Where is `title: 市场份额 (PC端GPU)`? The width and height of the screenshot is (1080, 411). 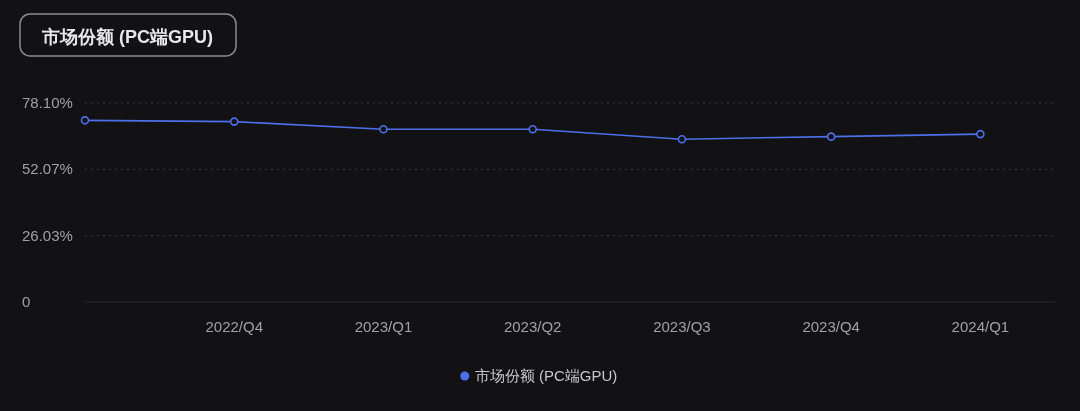
title: 市场份额 (PC端GPU) is located at coordinates (128, 35).